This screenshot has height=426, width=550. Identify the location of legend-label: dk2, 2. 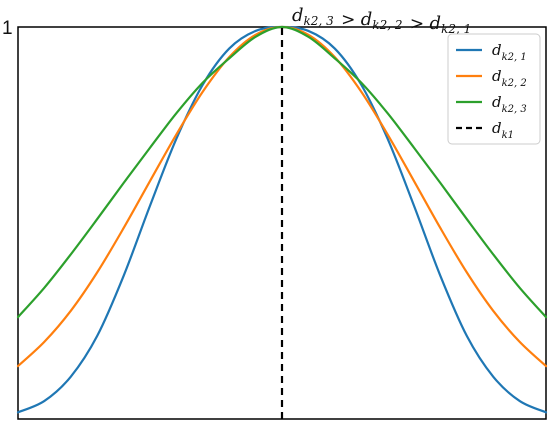
(509, 78).